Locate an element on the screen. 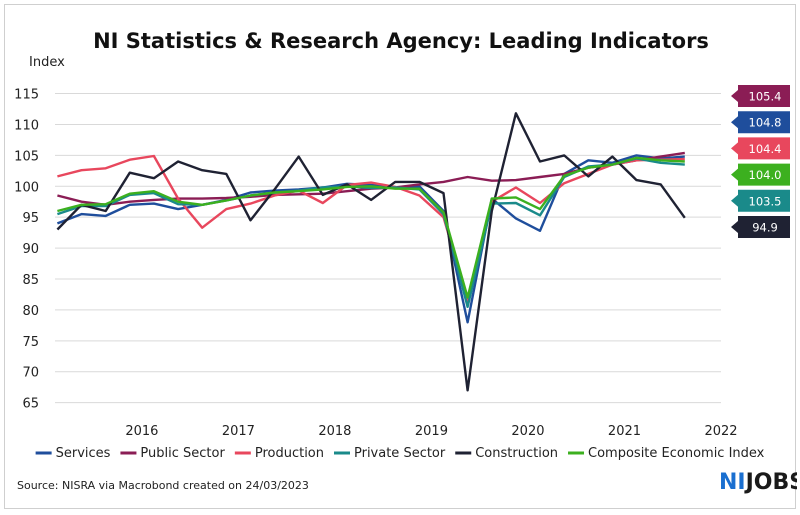 The image size is (800, 515). end-tag-production: 104.4 is located at coordinates (760, 148).